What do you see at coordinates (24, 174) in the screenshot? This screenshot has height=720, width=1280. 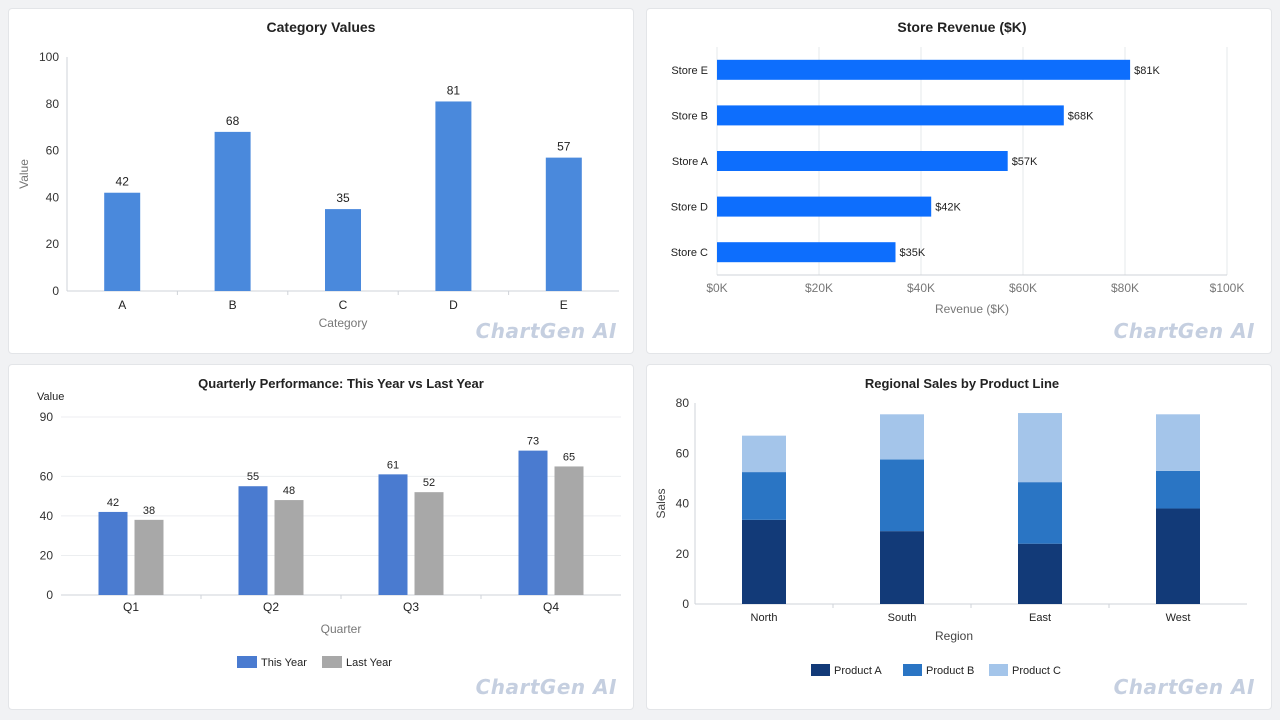 I see `y-axis-label: Value` at bounding box center [24, 174].